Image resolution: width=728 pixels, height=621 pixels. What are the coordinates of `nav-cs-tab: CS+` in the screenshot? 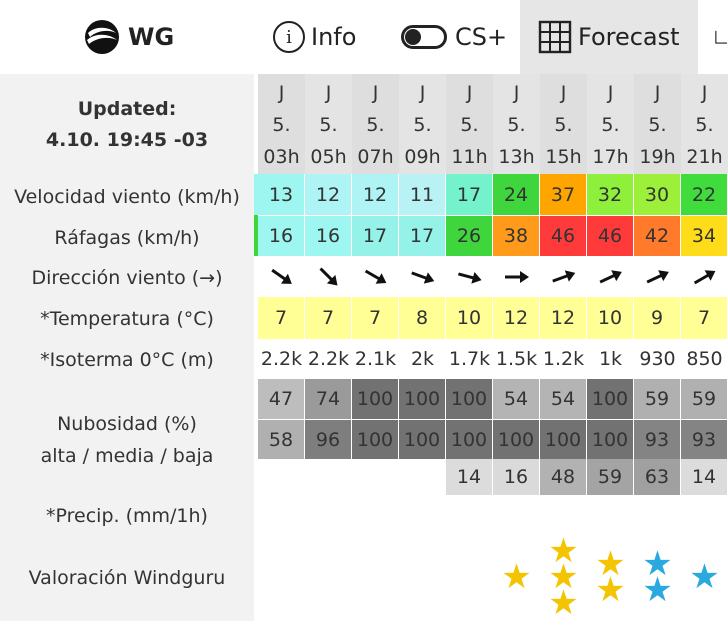 It's located at (454, 37).